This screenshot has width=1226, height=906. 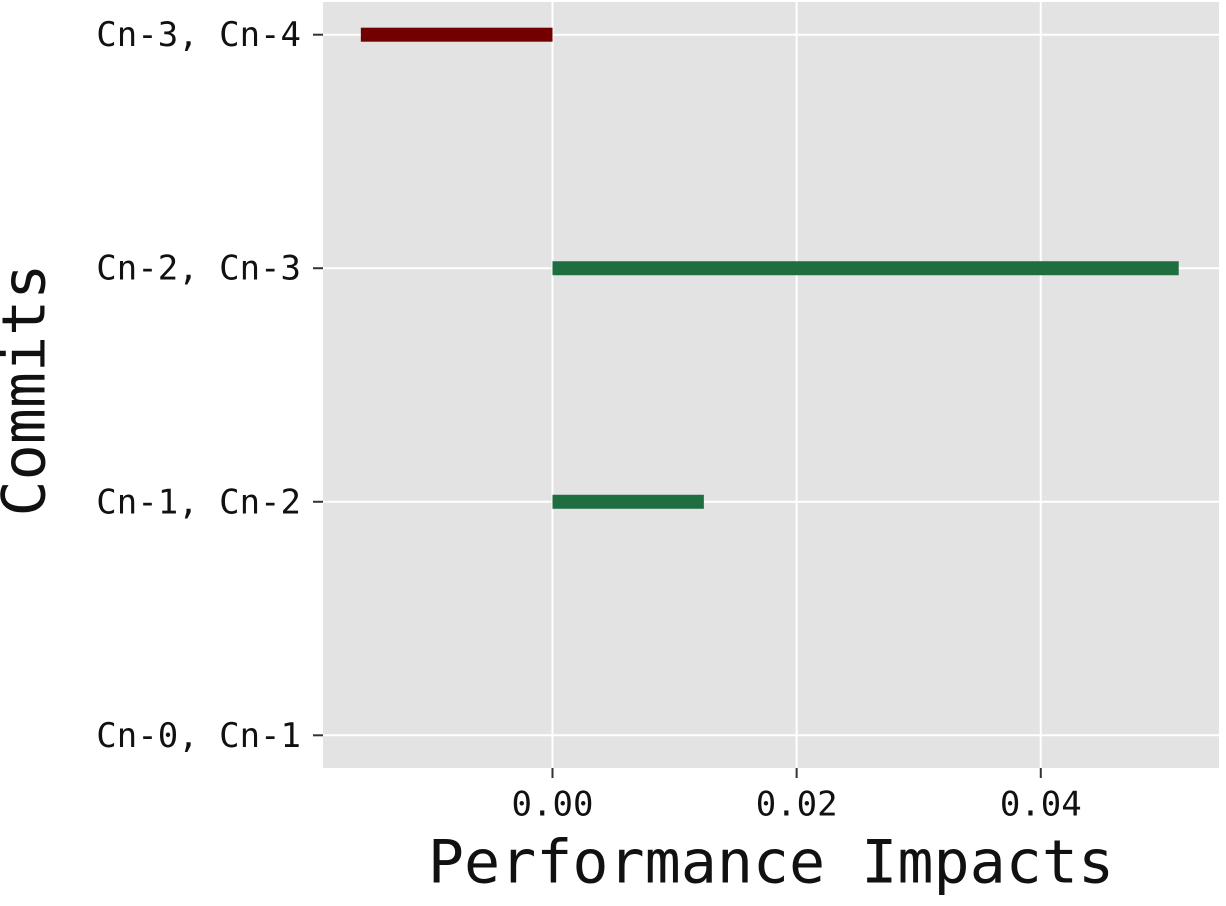 I want to click on x-tick-label: 0.02, so click(x=797, y=805).